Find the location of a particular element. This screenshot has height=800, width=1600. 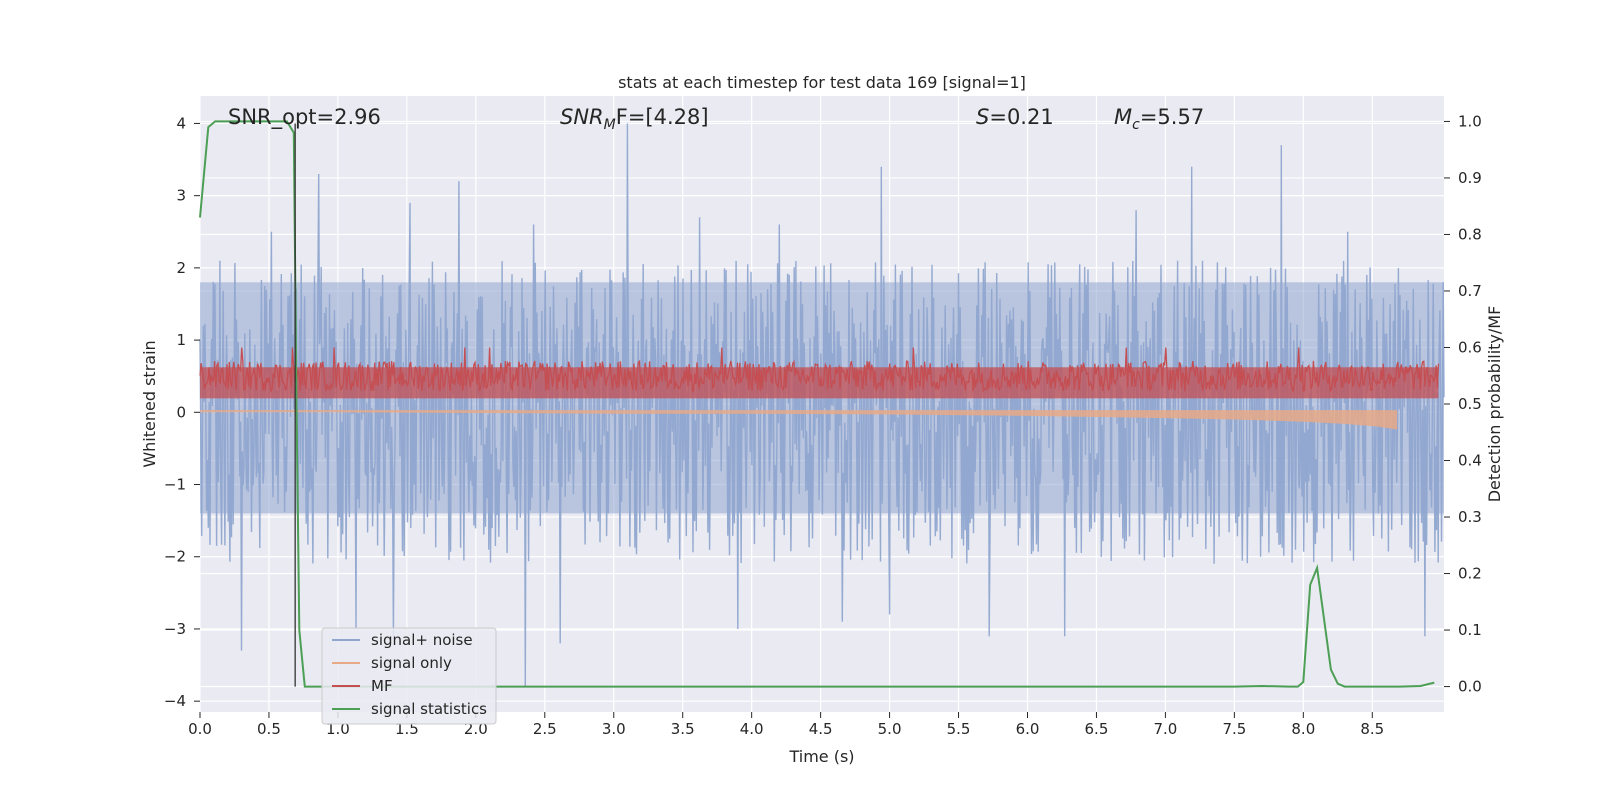

x-tick-label: 0.0 is located at coordinates (200, 729).